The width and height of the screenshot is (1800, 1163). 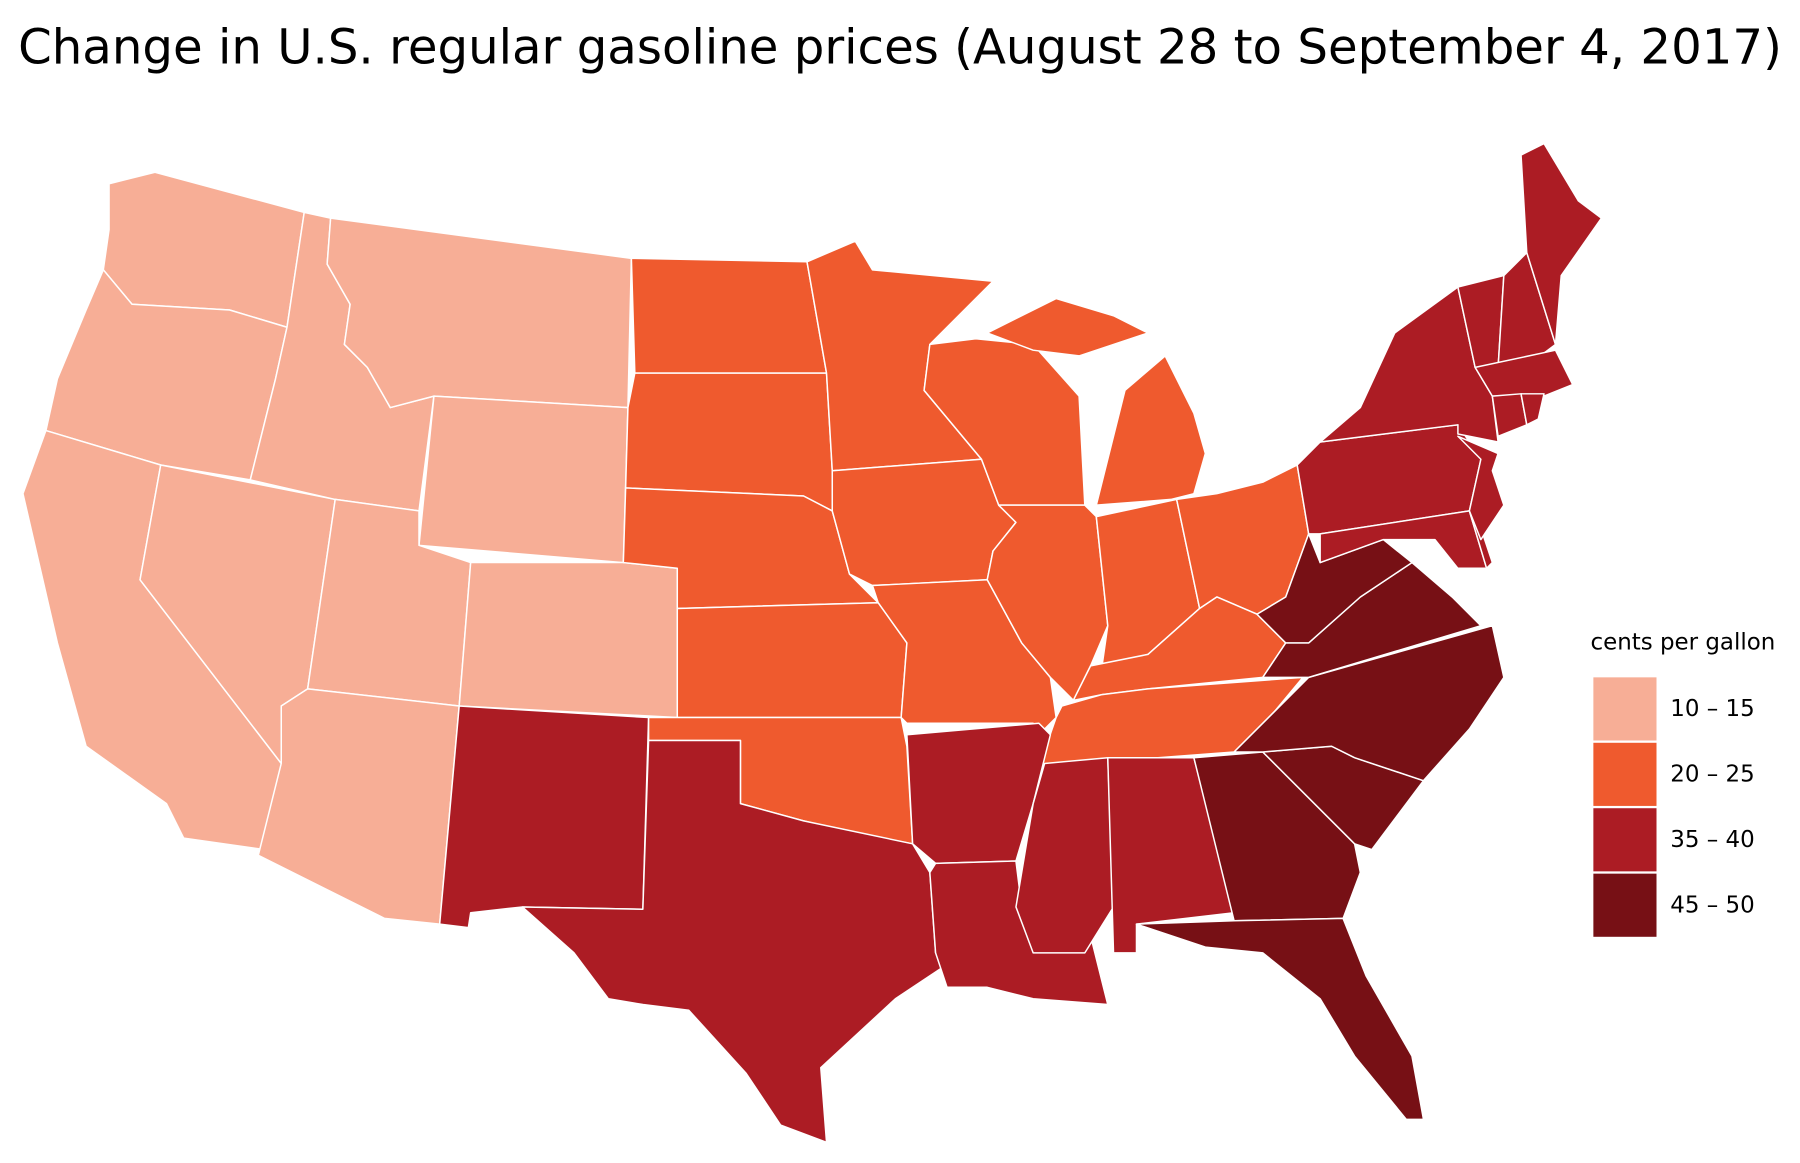 I want to click on legend-title: cents per gallon, so click(x=1682, y=642).